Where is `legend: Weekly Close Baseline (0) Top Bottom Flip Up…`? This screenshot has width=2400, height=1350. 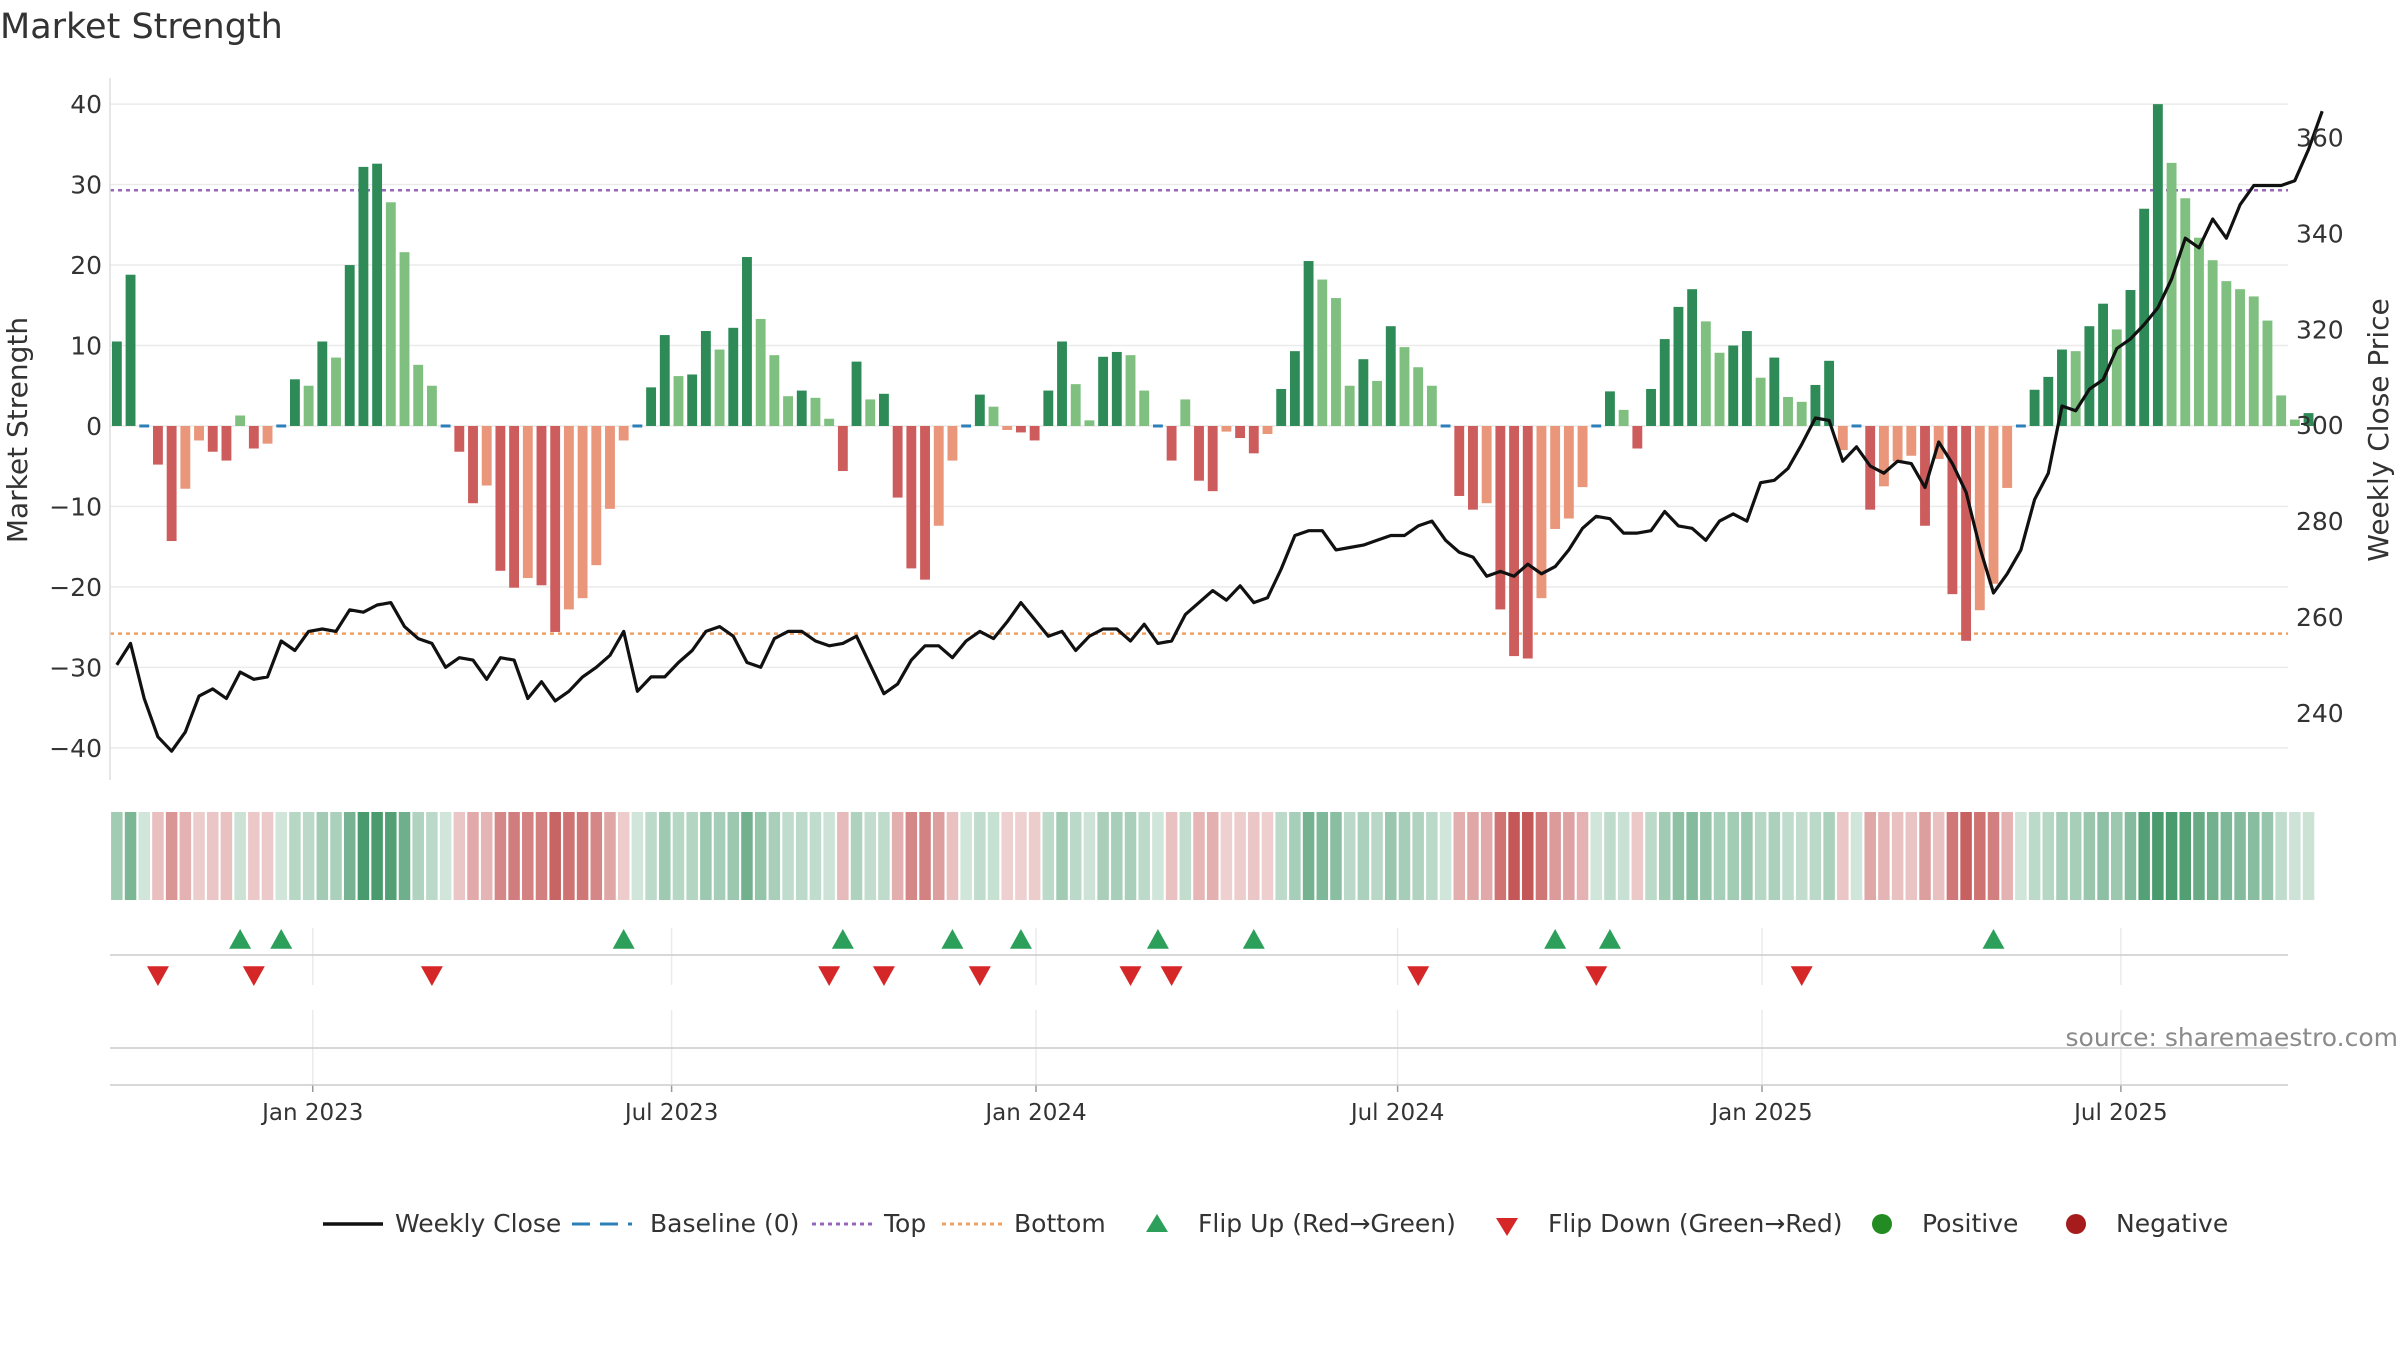 legend: Weekly Close Baseline (0) Top Bottom Flip Up… is located at coordinates (1275, 1223).